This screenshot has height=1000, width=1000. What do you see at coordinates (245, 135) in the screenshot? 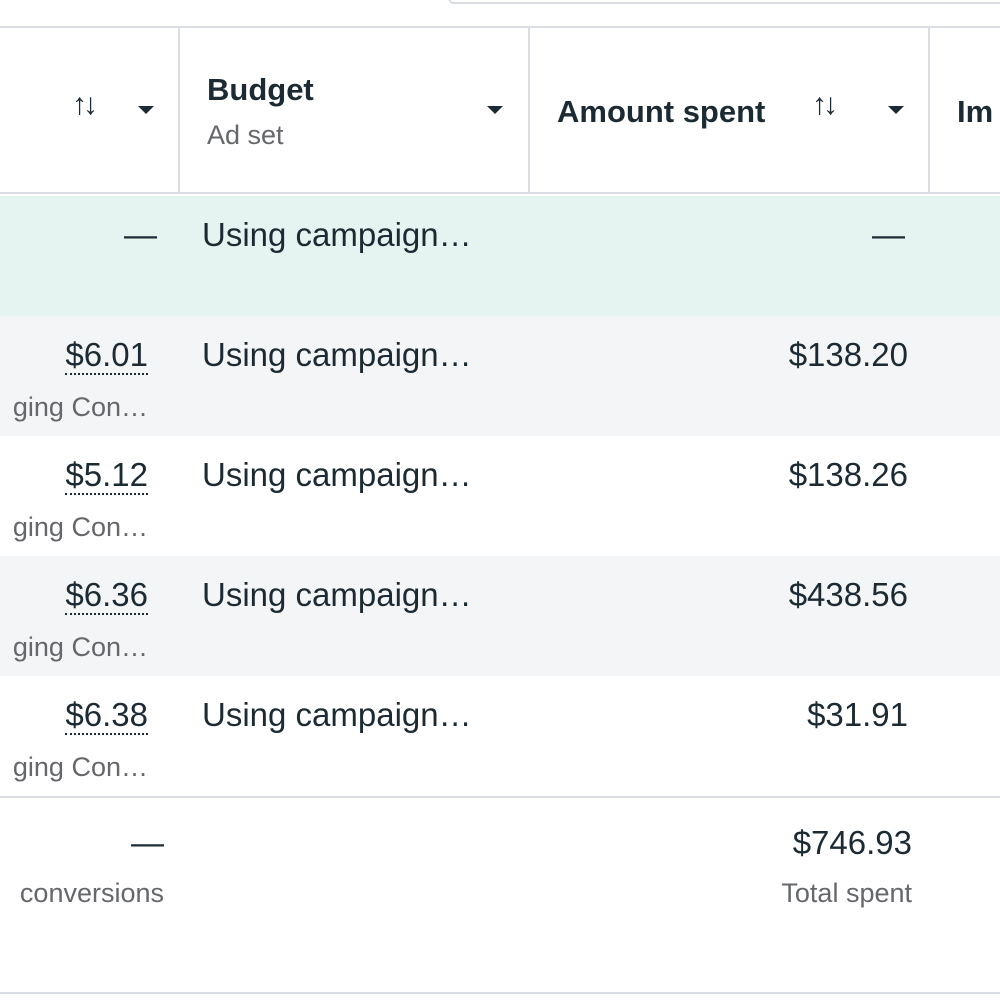
I see `column-subtitle-ad-set: Ad set` at bounding box center [245, 135].